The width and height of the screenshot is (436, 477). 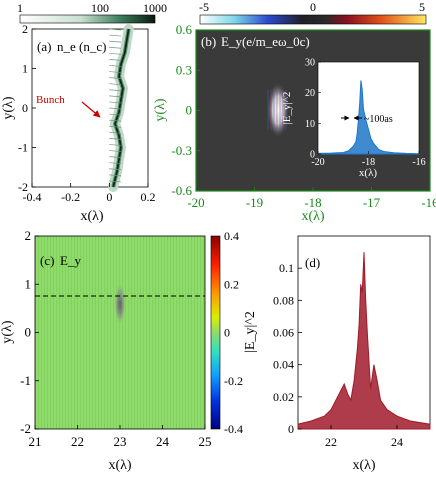 What do you see at coordinates (184, 29) in the screenshot?
I see `ticksB-ytick-label-4: 0.6` at bounding box center [184, 29].